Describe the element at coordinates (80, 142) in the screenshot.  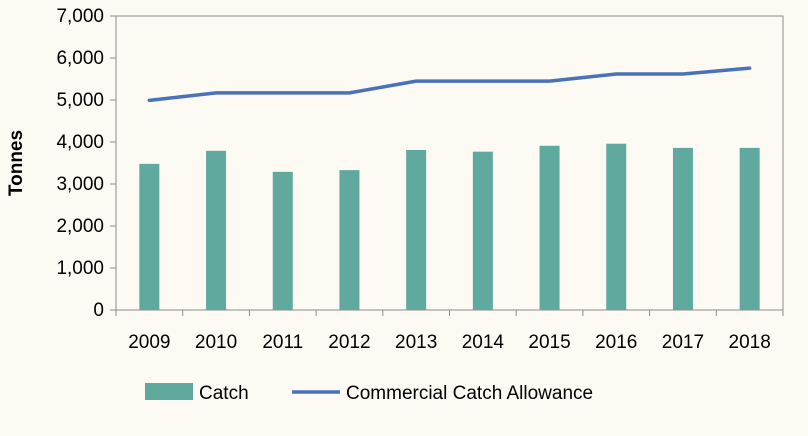
I see `y-tick-label: 4,000` at that location.